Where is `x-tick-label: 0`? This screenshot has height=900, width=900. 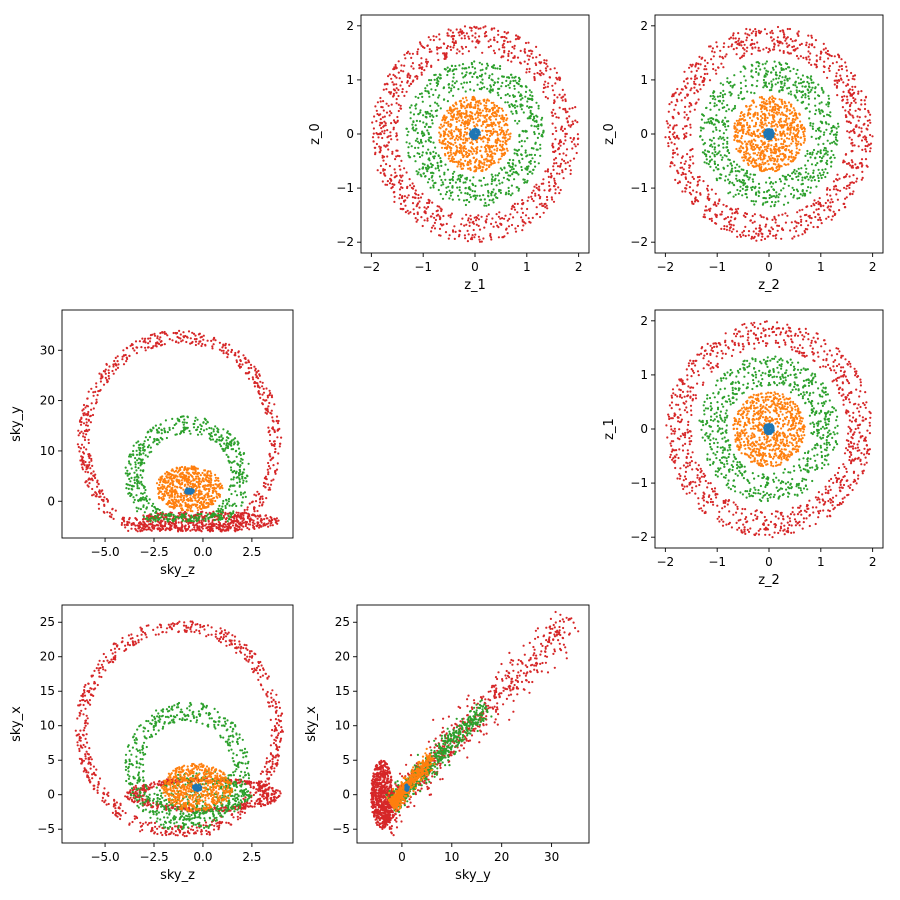
x-tick-label: 0 is located at coordinates (475, 267).